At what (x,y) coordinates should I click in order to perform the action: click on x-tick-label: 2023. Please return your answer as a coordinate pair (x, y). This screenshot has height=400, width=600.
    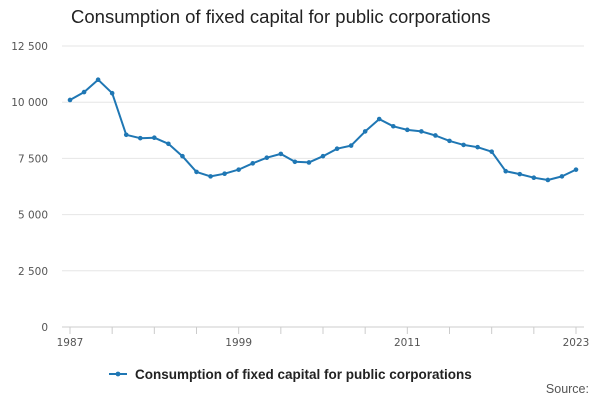
    Looking at the image, I should click on (576, 343).